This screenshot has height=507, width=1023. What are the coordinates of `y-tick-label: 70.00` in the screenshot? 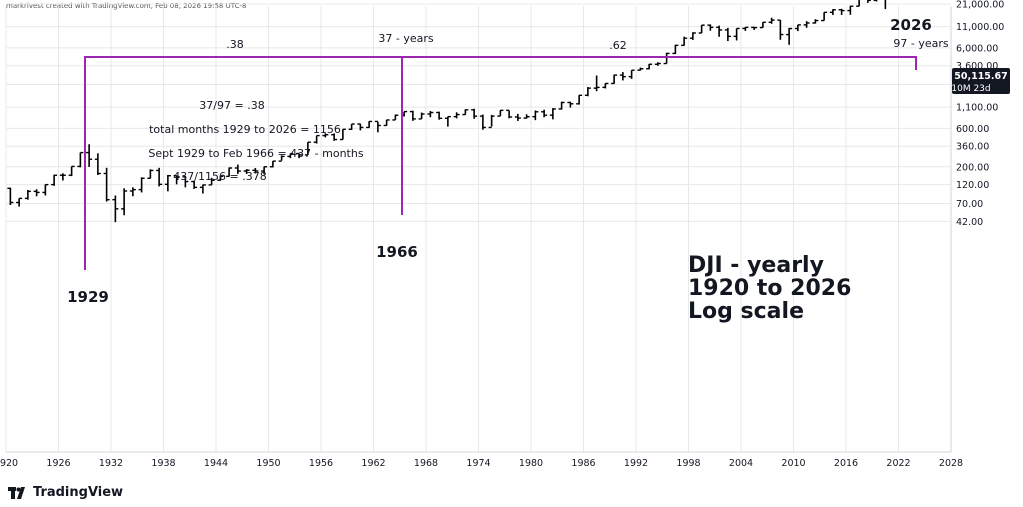 It's located at (969, 204).